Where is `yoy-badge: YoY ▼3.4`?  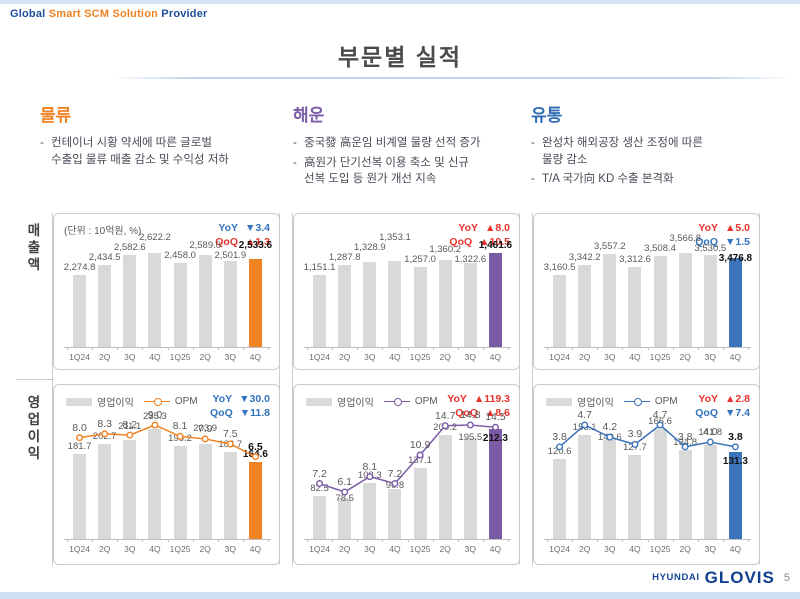 yoy-badge: YoY ▼3.4 is located at coordinates (242, 228).